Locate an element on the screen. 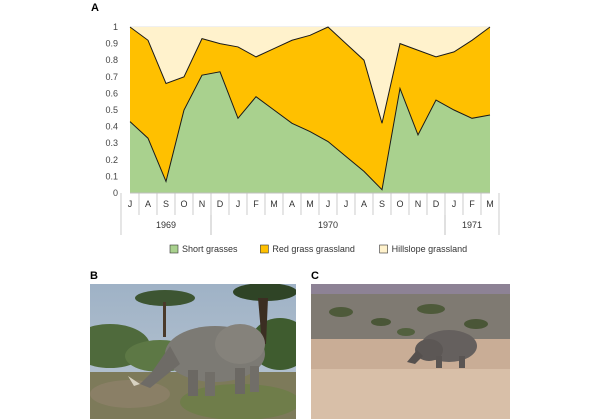 Image resolution: width=600 pixels, height=419 pixels. year-label: 1970 is located at coordinates (328, 225).